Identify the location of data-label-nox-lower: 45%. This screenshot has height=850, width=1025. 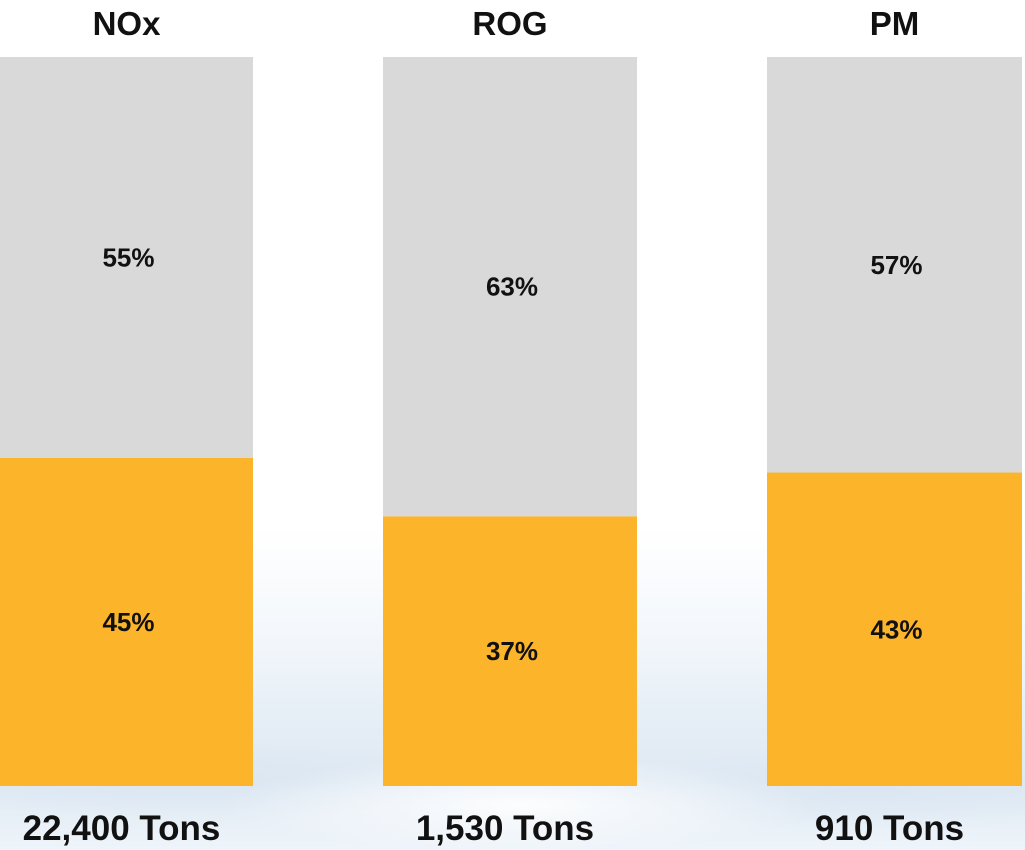
(128, 622).